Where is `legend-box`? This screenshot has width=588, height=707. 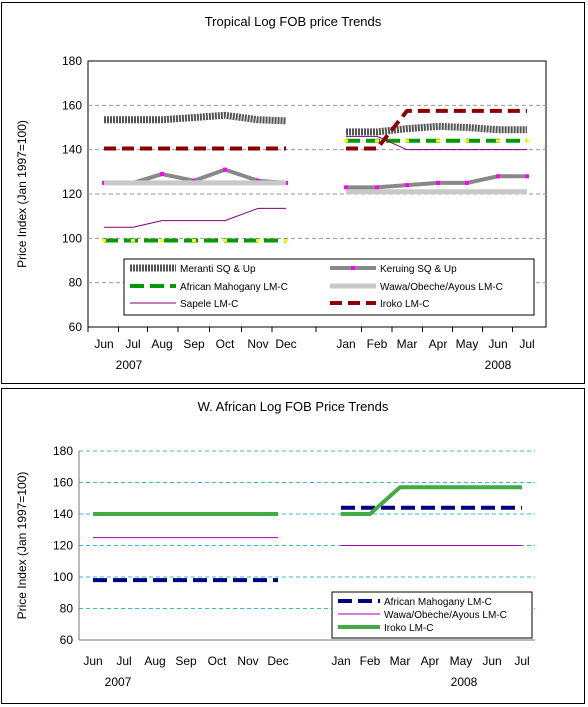 legend-box is located at coordinates (329, 287).